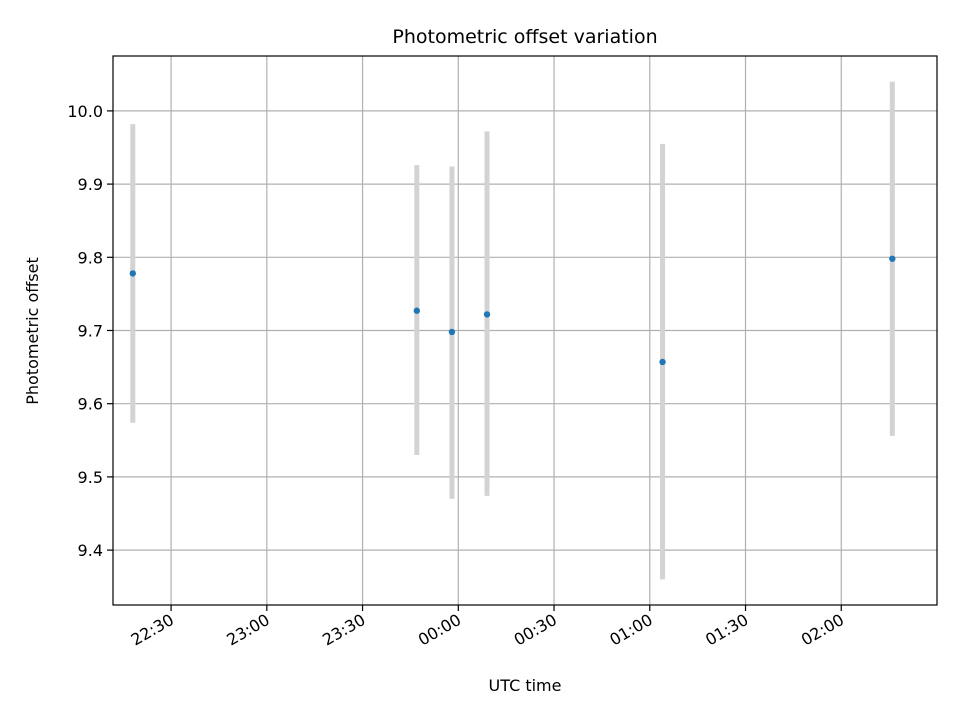 The height and width of the screenshot is (720, 960). I want to click on y-tick-label: 9.4, so click(90, 550).